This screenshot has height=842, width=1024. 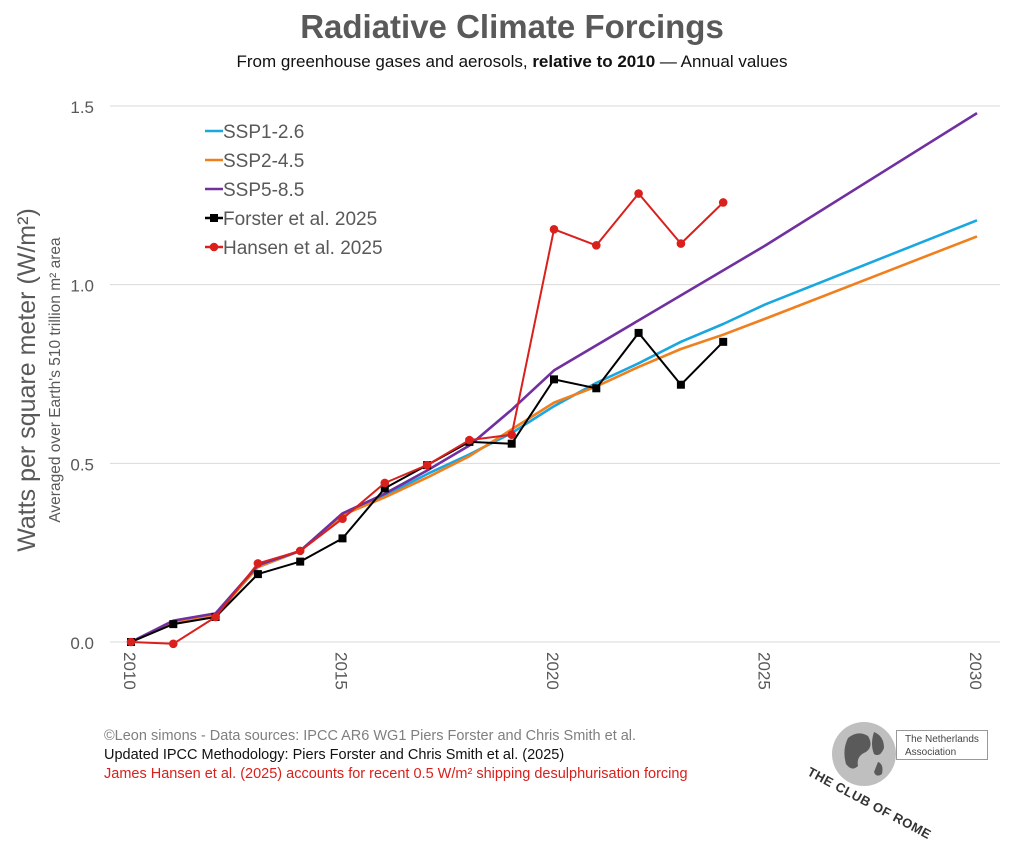 What do you see at coordinates (82, 286) in the screenshot?
I see `y-tick-label: 1.0` at bounding box center [82, 286].